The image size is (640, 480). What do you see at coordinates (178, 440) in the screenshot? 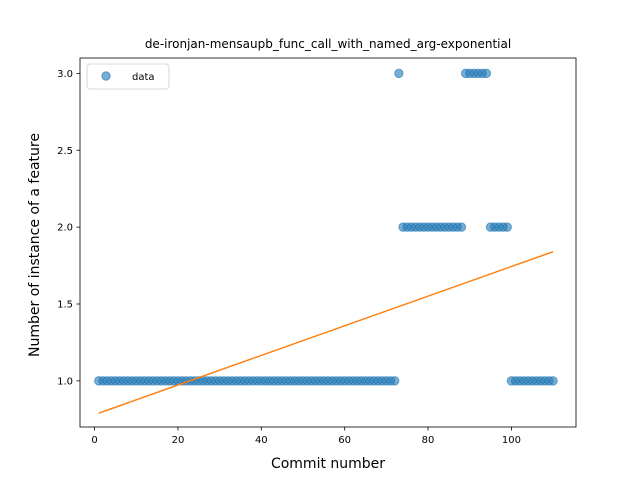
I see `x-tick-label: 20` at bounding box center [178, 440].